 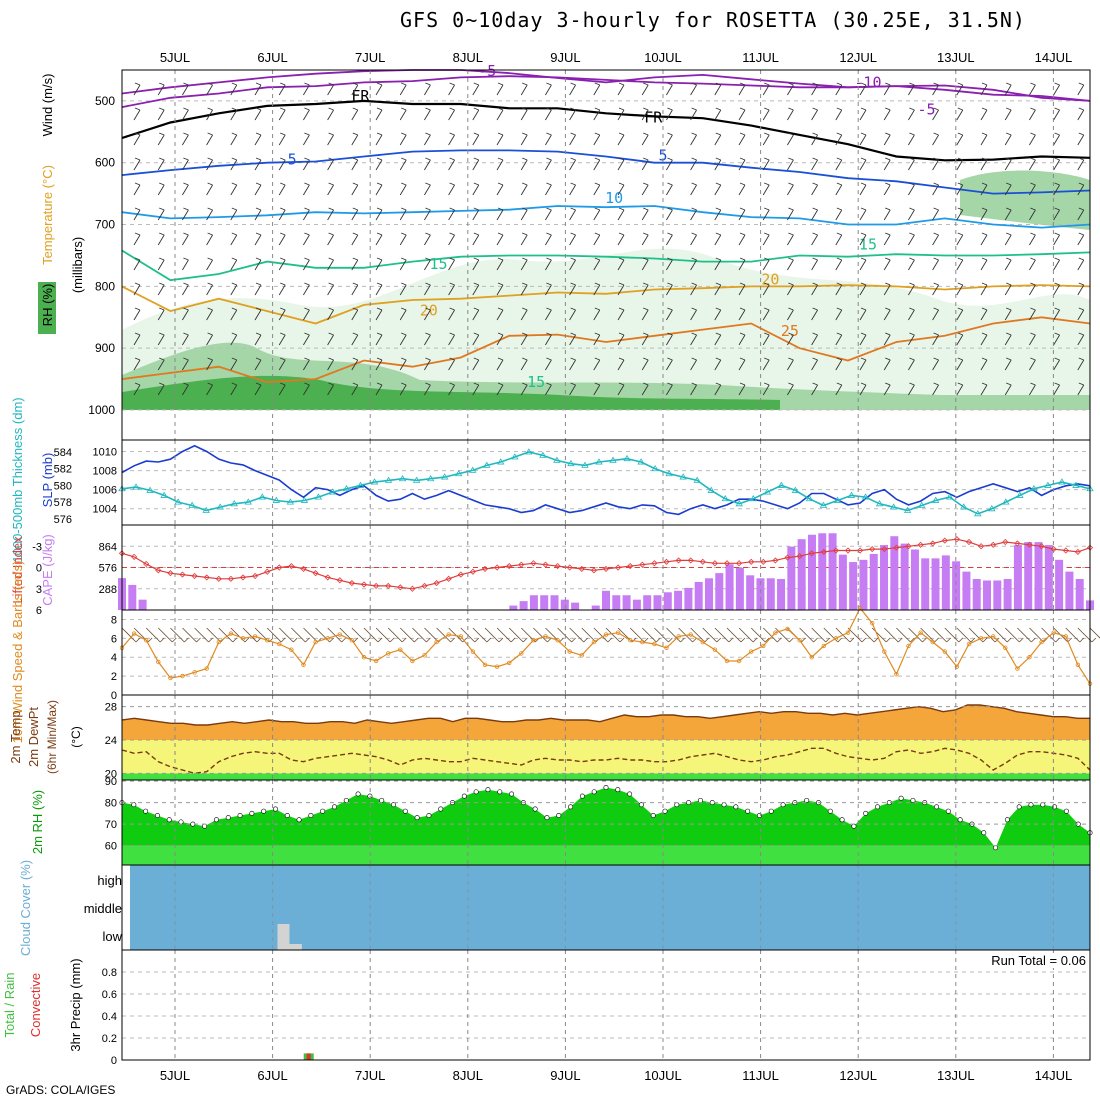 What do you see at coordinates (451, 392) in the screenshot?
I see `rh-dark-shading` at bounding box center [451, 392].